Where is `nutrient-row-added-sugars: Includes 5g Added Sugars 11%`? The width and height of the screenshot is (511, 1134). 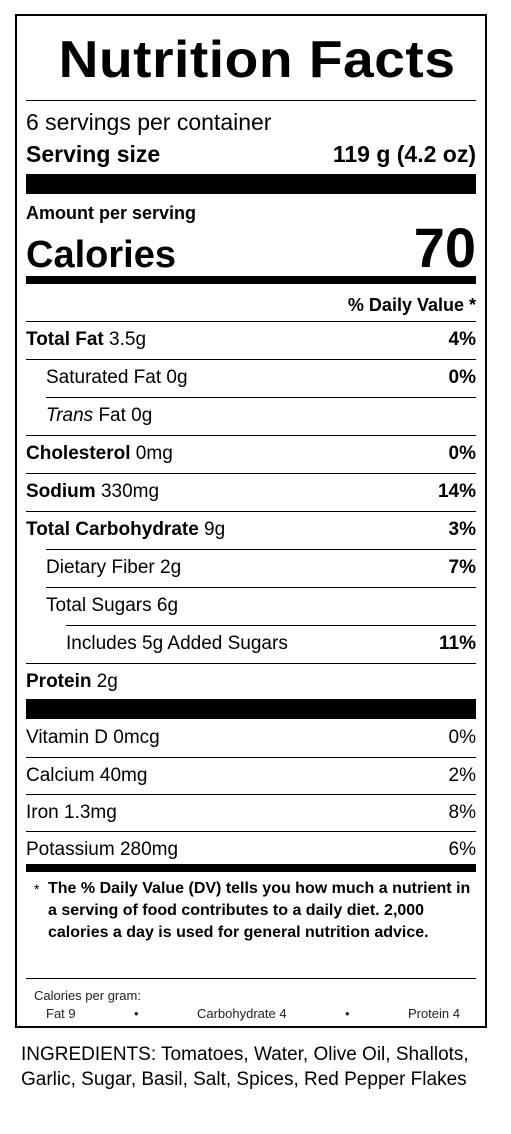
nutrient-row-added-sugars: Includes 5g Added Sugars 11% is located at coordinates (271, 644).